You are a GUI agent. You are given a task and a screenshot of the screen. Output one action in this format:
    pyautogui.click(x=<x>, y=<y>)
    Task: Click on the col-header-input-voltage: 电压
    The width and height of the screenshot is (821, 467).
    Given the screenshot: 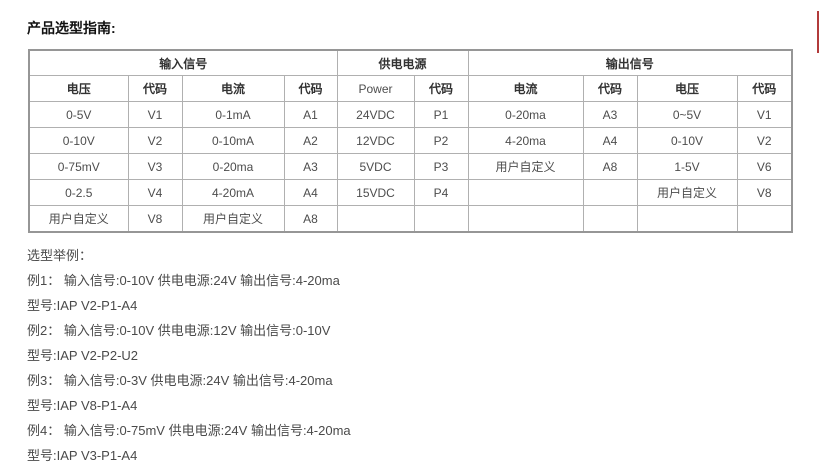 What is the action you would take?
    pyautogui.click(x=78, y=88)
    